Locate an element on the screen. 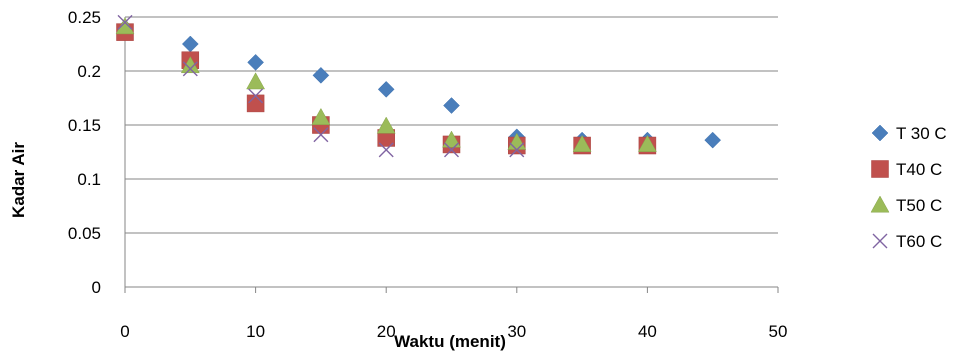 This screenshot has height=356, width=962. y-tick-label: 0.15 is located at coordinates (84, 125).